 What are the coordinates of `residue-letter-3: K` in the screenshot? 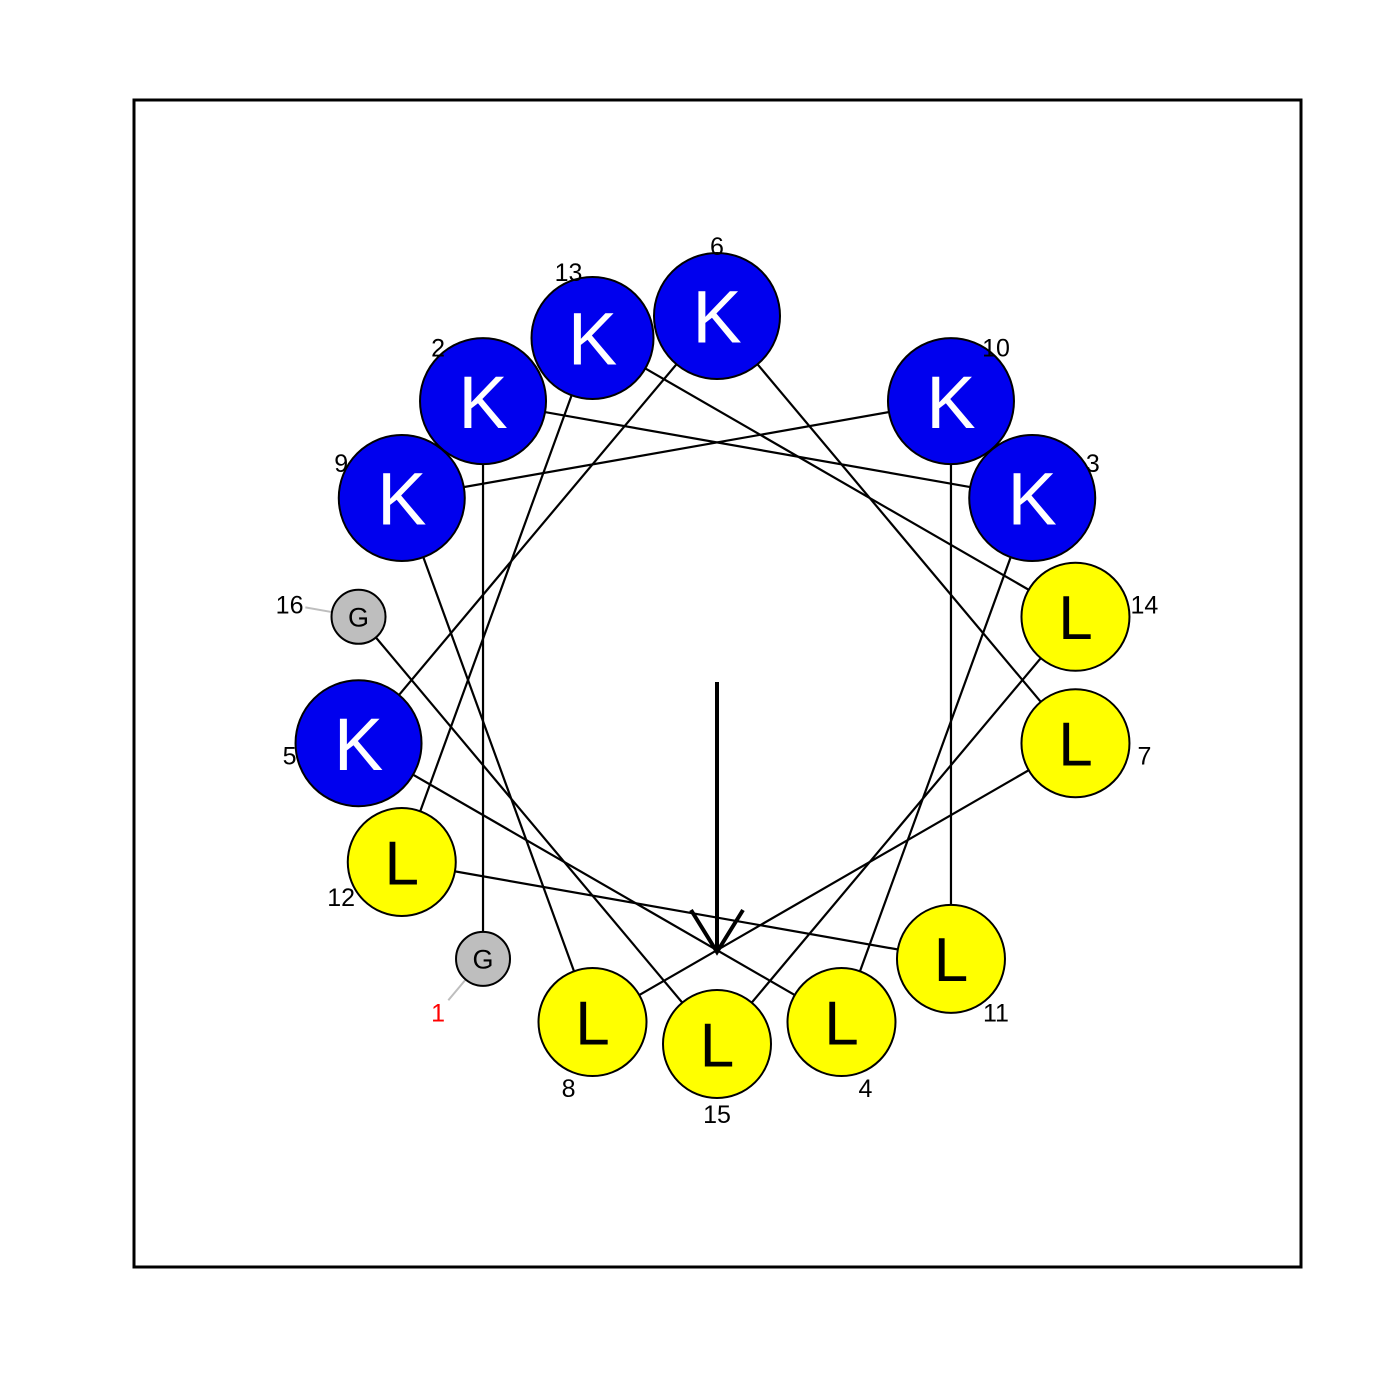 It's located at (1032, 499).